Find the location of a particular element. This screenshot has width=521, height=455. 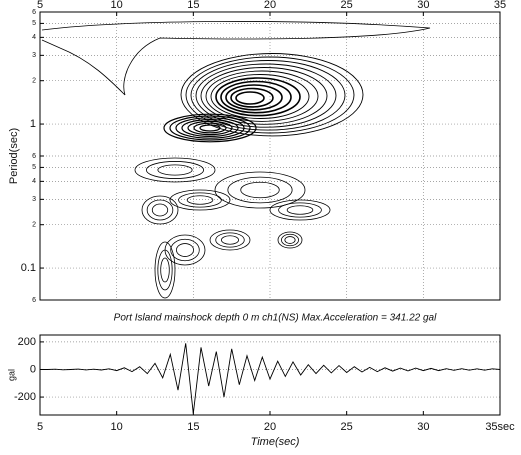

y-tick-label: -200 is located at coordinates (25, 397).